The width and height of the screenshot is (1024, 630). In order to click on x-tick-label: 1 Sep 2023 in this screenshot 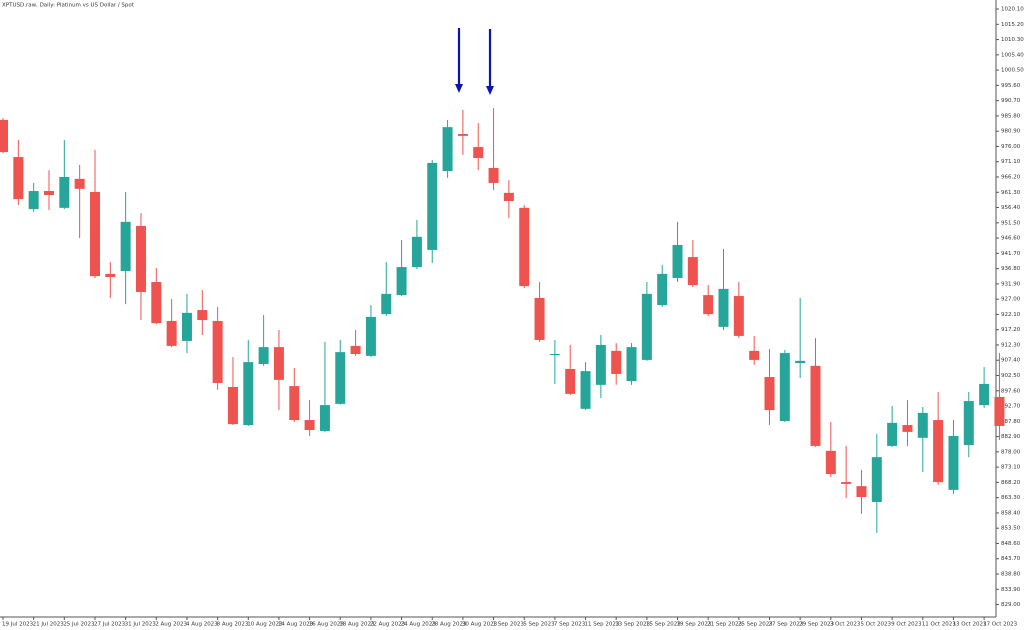, I will do `click(509, 625)`.